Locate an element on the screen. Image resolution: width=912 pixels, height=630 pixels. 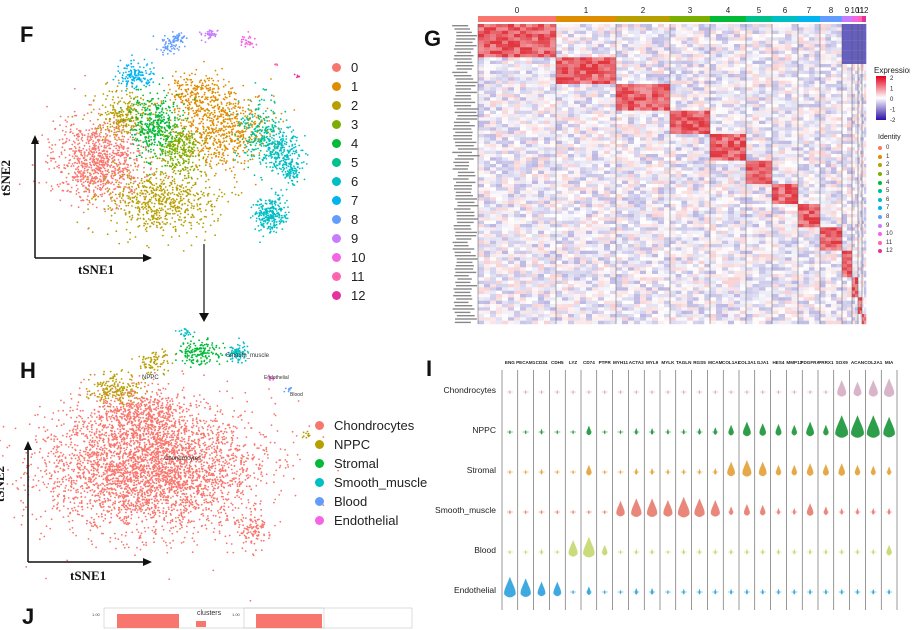
identity-legend-item: 9 is located at coordinates (885, 225).